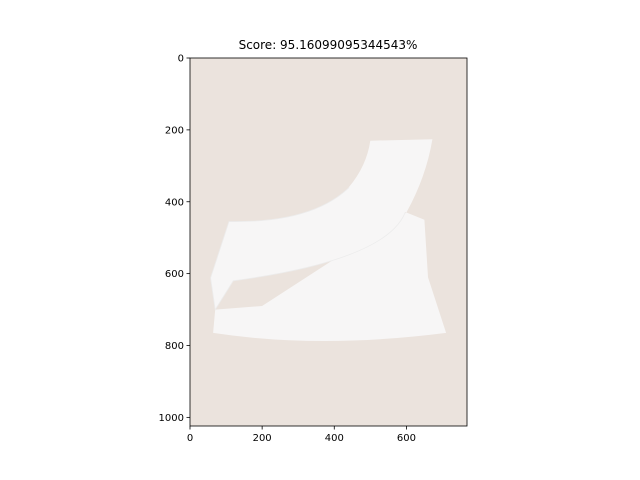 The height and width of the screenshot is (480, 640). I want to click on y-tick-label: 800, so click(174, 346).